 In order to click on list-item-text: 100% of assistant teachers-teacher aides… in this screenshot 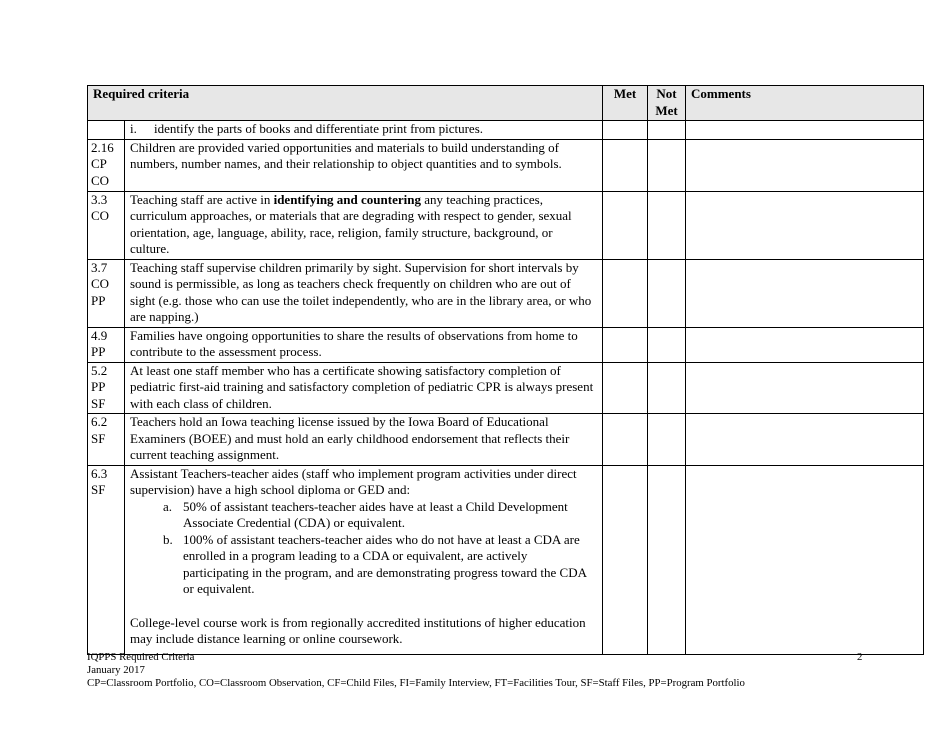, I will do `click(385, 564)`.